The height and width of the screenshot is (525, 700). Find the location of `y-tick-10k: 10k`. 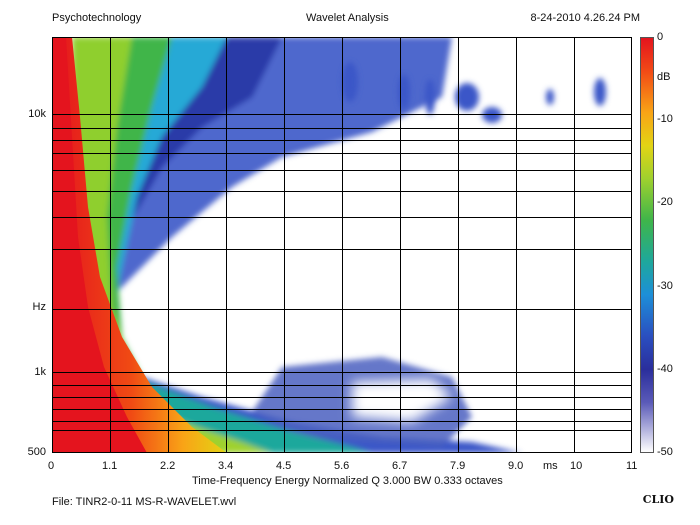

y-tick-10k: 10k is located at coordinates (37, 114).